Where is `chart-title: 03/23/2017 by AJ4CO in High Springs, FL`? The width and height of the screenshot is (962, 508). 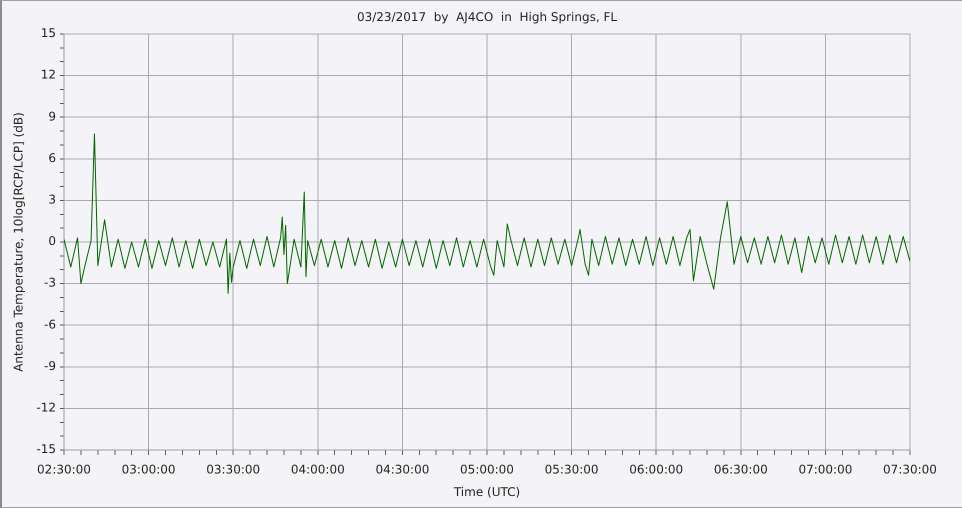 chart-title: 03/23/2017 by AJ4CO in High Springs, FL is located at coordinates (487, 17).